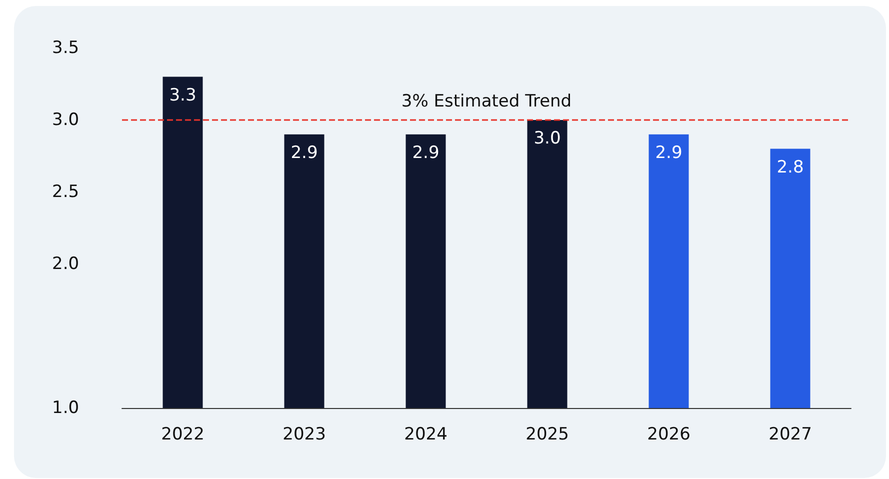 Image resolution: width=889 pixels, height=479 pixels. I want to click on ref-line-label: 3% Estimated Trend, so click(486, 102).